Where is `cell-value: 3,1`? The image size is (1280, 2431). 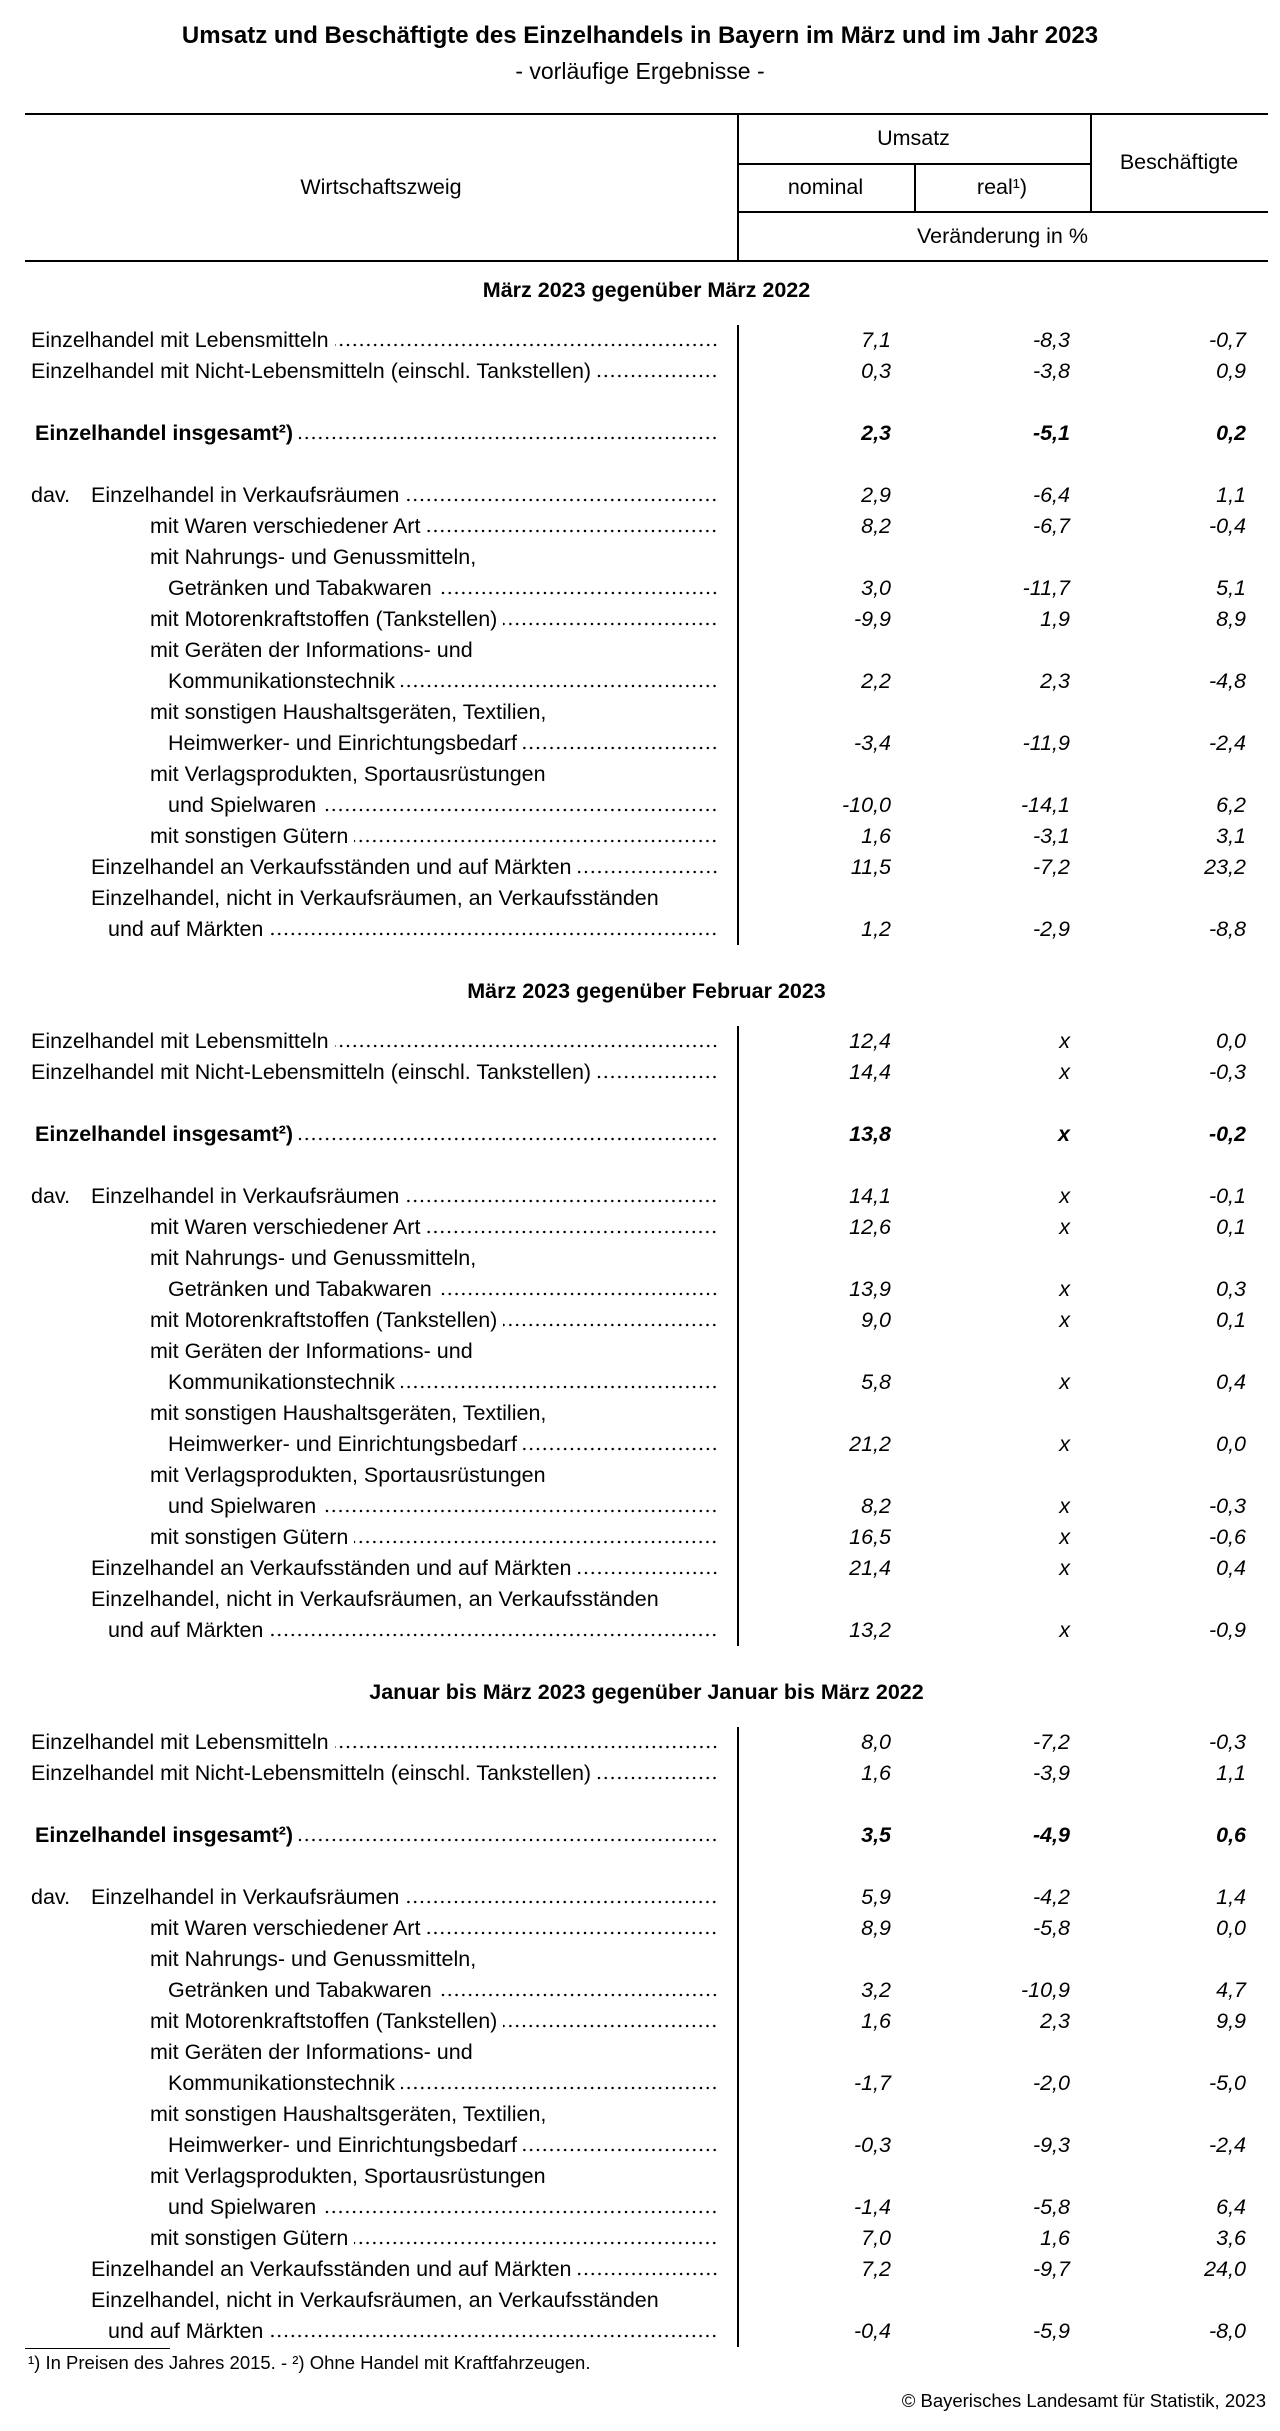
cell-value: 3,1 is located at coordinates (1231, 836).